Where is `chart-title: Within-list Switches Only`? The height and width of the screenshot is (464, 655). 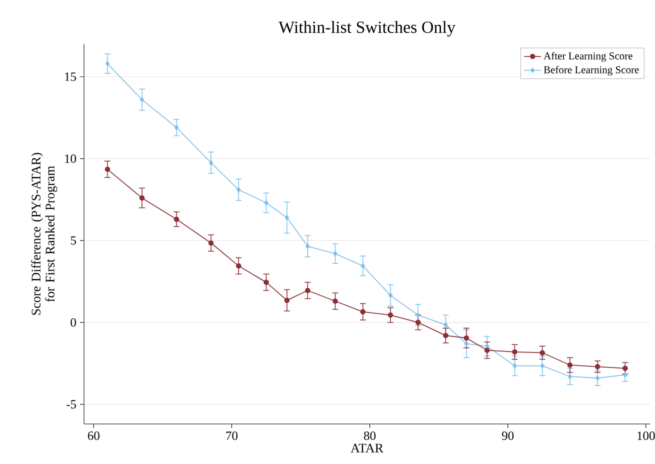
chart-title: Within-list Switches Only is located at coordinates (367, 28).